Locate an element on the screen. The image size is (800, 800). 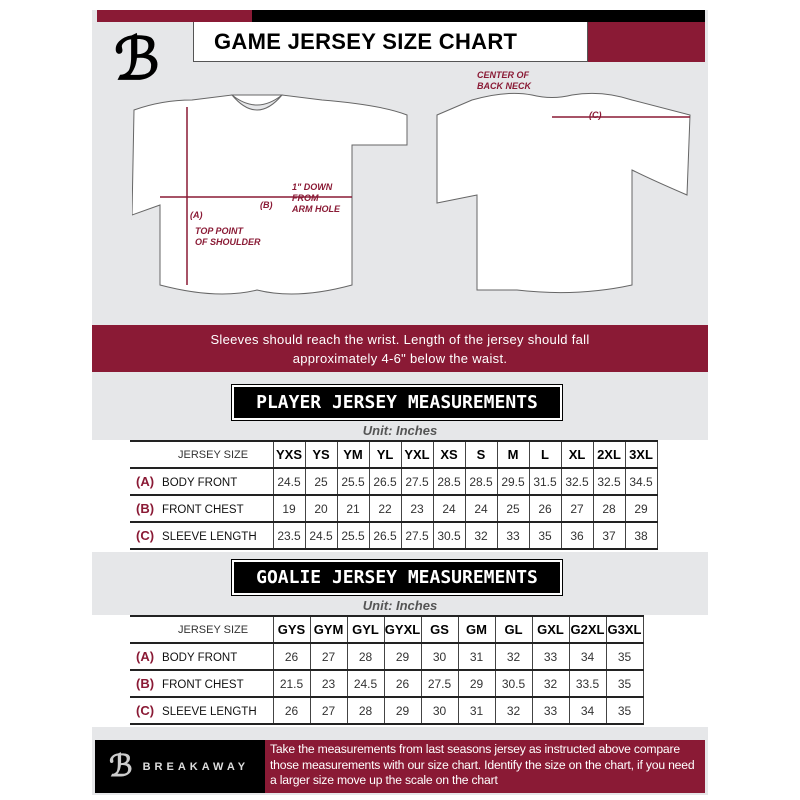
table-cell: 25 is located at coordinates (513, 509).